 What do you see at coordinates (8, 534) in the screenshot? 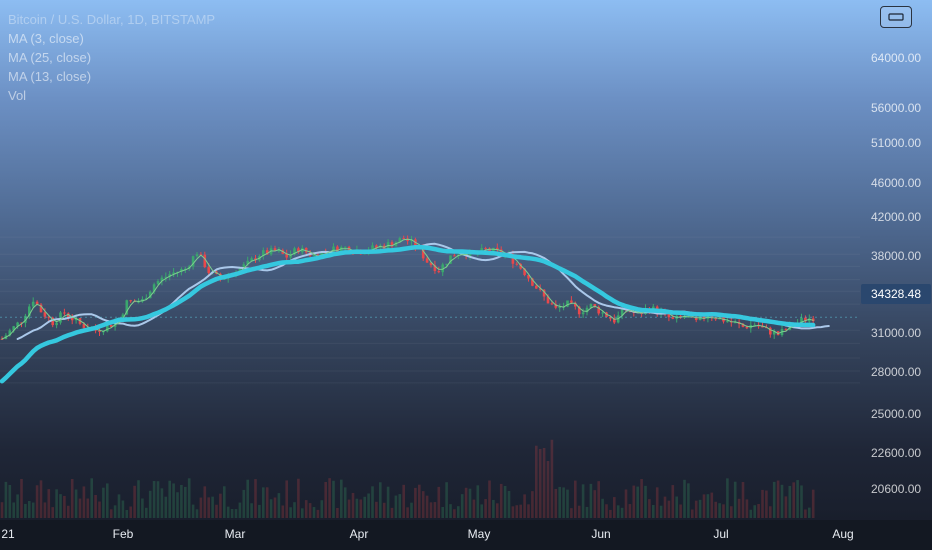
I see `x-tick-label: 21` at bounding box center [8, 534].